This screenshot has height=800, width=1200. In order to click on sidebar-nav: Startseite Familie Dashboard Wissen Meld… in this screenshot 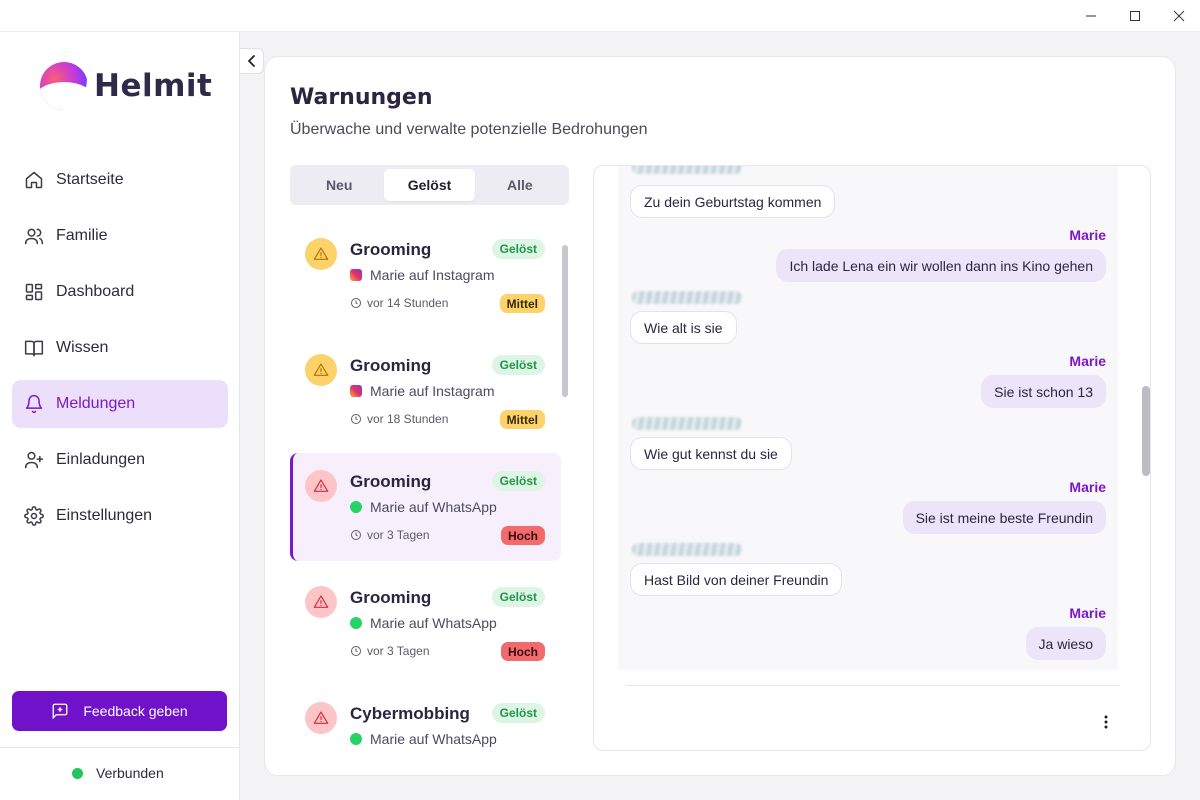, I will do `click(120, 352)`.